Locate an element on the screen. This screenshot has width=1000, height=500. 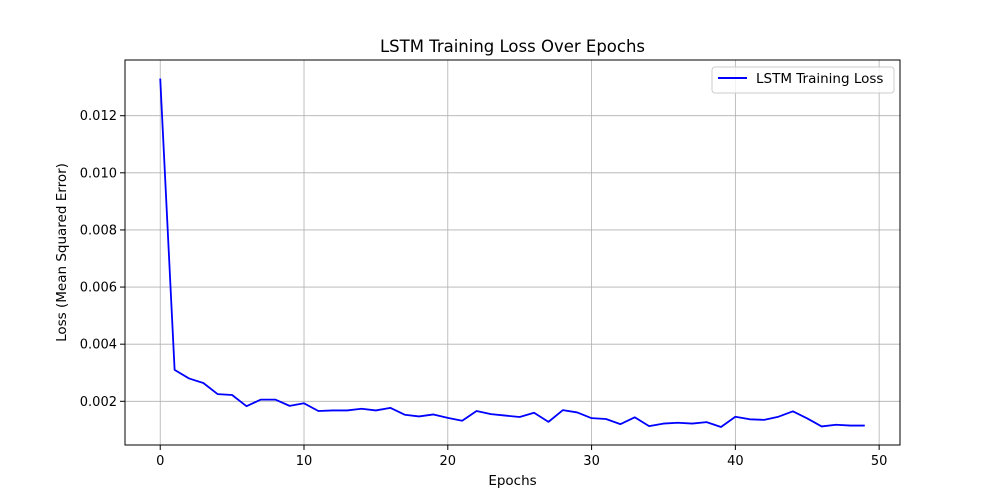
y-tick-label: 0.006 is located at coordinates (98, 288).